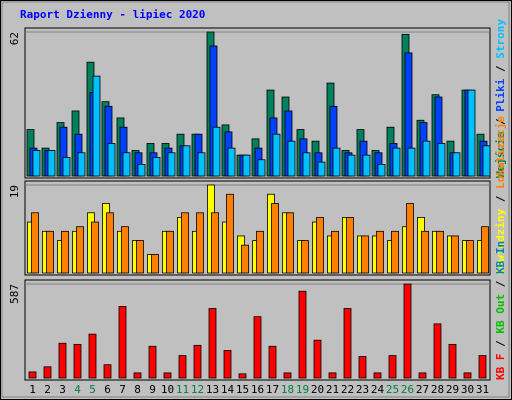 The height and width of the screenshot is (400, 512). What do you see at coordinates (347, 389) in the screenshot?
I see `x-tick-label: 22` at bounding box center [347, 389].